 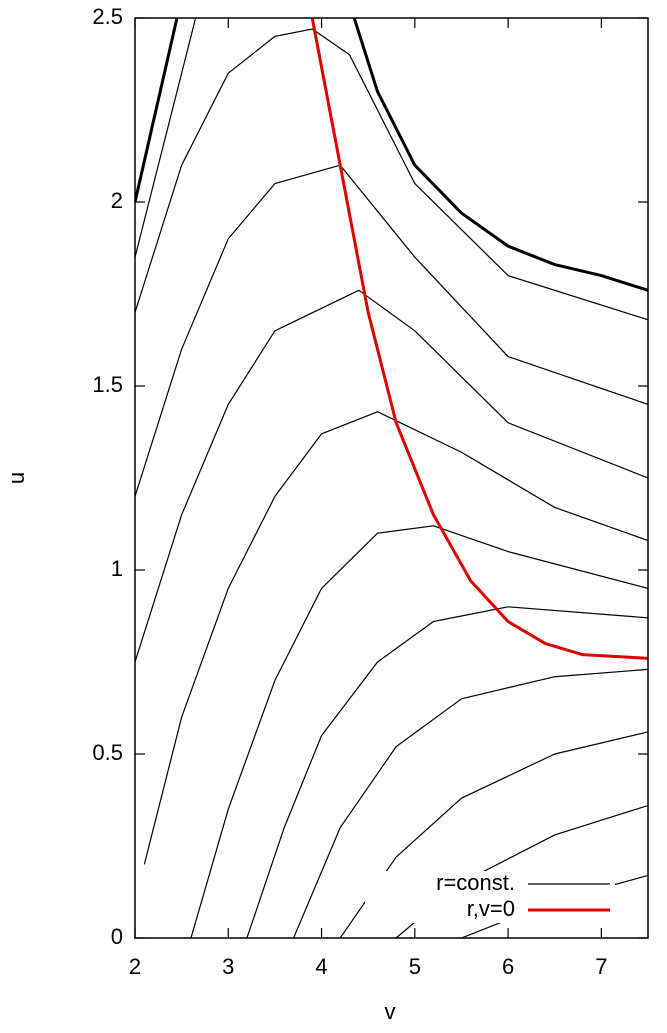 What do you see at coordinates (491, 908) in the screenshot?
I see `legend-label: r,v=0` at bounding box center [491, 908].